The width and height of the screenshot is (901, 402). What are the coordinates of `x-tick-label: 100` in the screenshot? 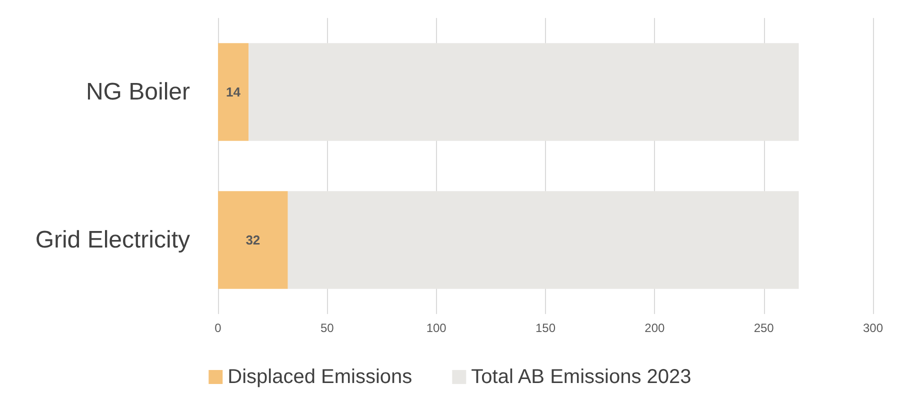 It's located at (436, 328).